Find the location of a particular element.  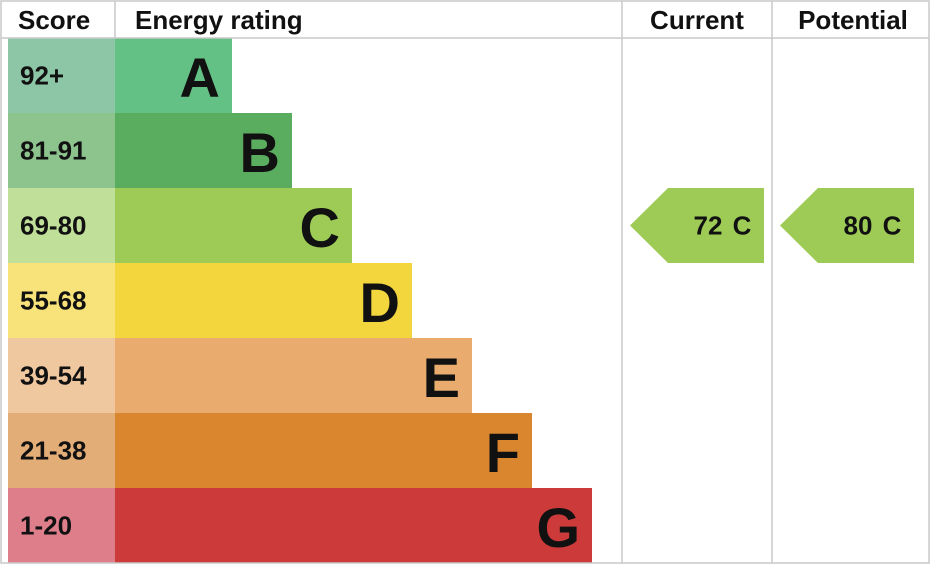

potential-letter: C is located at coordinates (892, 226).